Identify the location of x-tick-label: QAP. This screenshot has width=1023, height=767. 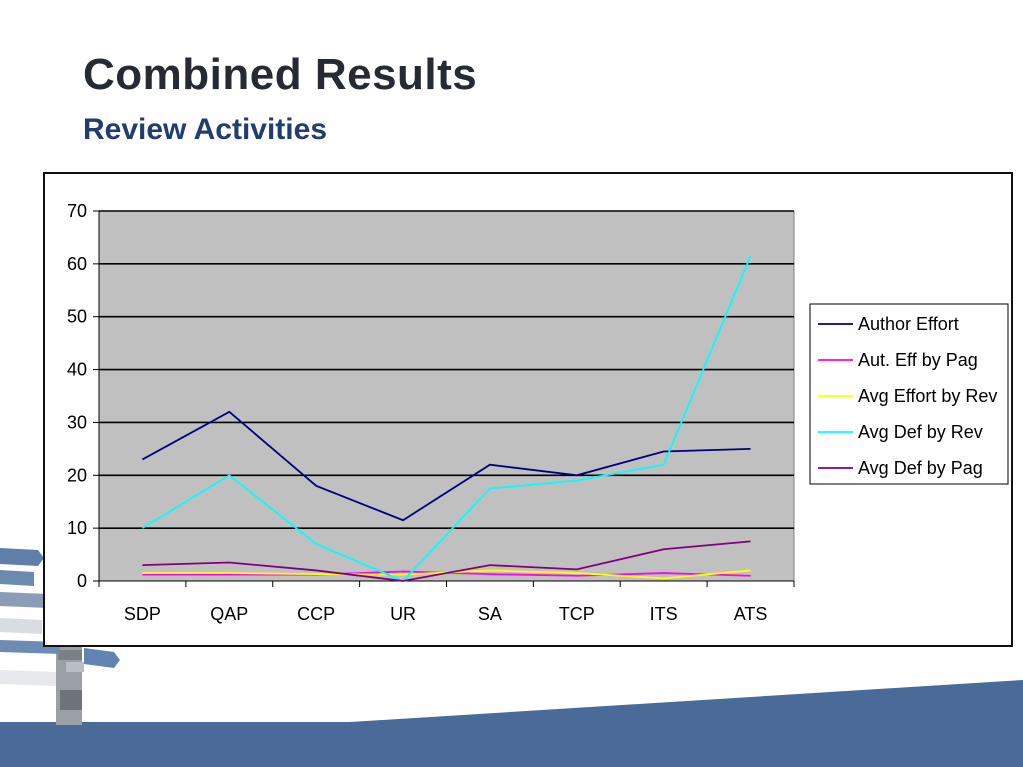
(229, 614).